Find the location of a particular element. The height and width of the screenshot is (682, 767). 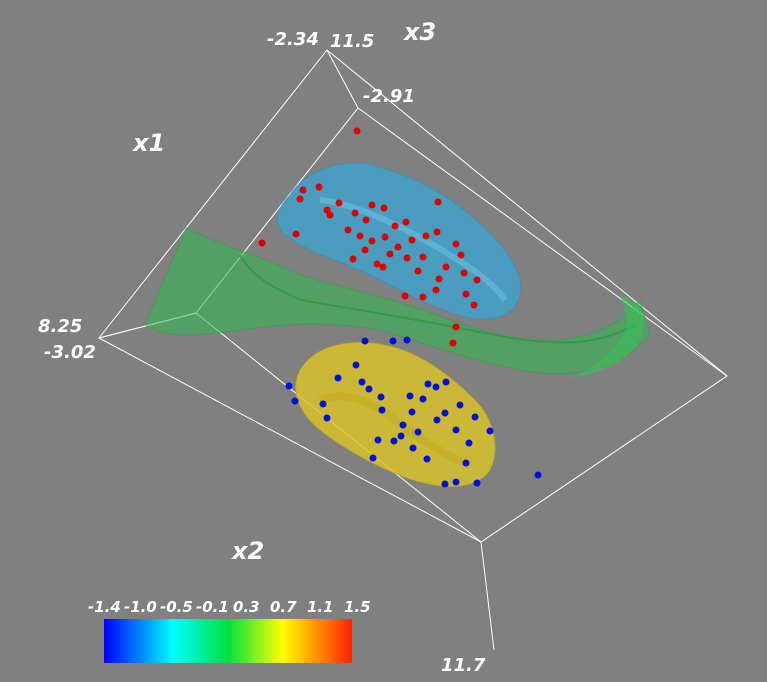

colorbar-tick-label: -1.4 is located at coordinates (104, 607).